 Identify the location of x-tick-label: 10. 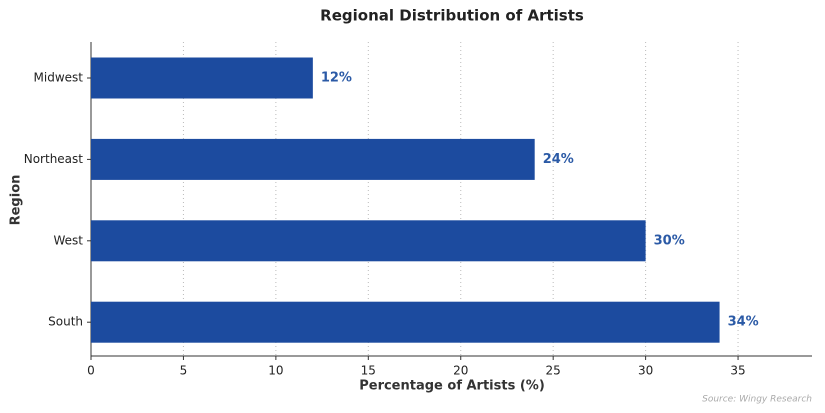
(275, 371).